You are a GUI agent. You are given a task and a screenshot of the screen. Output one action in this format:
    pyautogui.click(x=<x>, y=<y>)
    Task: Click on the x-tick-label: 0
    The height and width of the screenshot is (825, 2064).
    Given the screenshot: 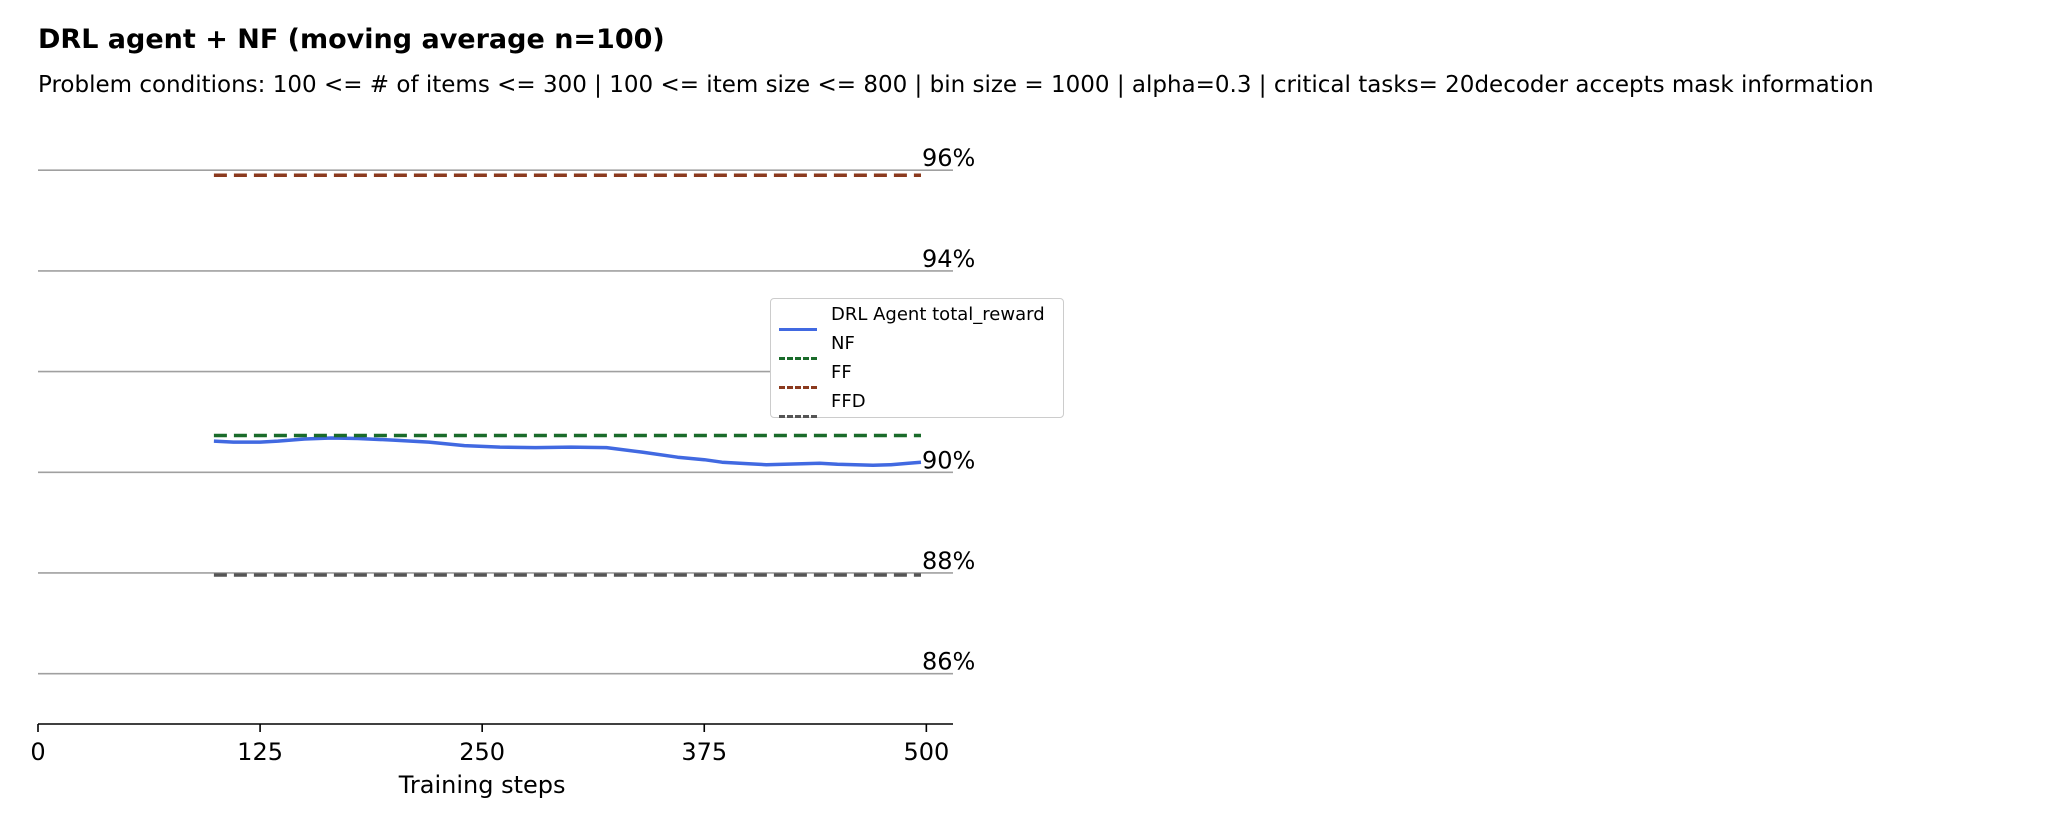 What is the action you would take?
    pyautogui.click(x=37, y=752)
    